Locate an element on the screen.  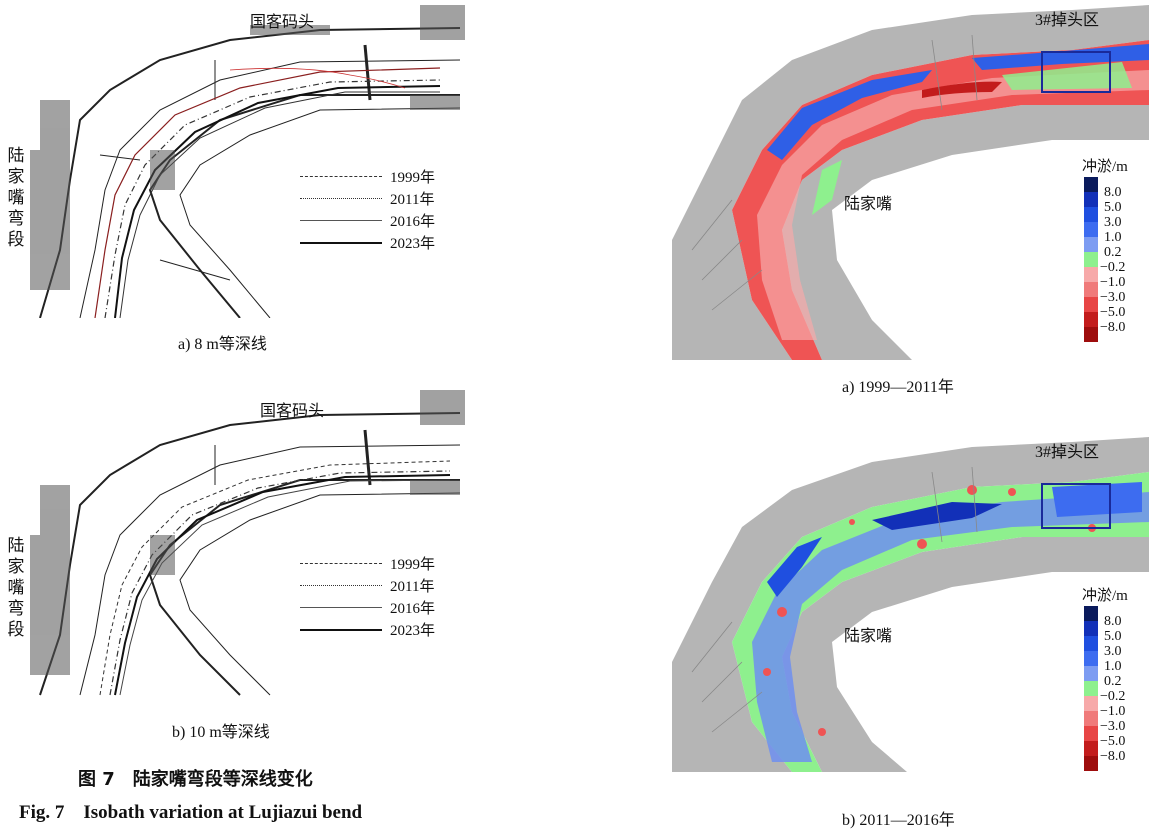
colorbar-title: 冲淤/m is located at coordinates (1105, 167).